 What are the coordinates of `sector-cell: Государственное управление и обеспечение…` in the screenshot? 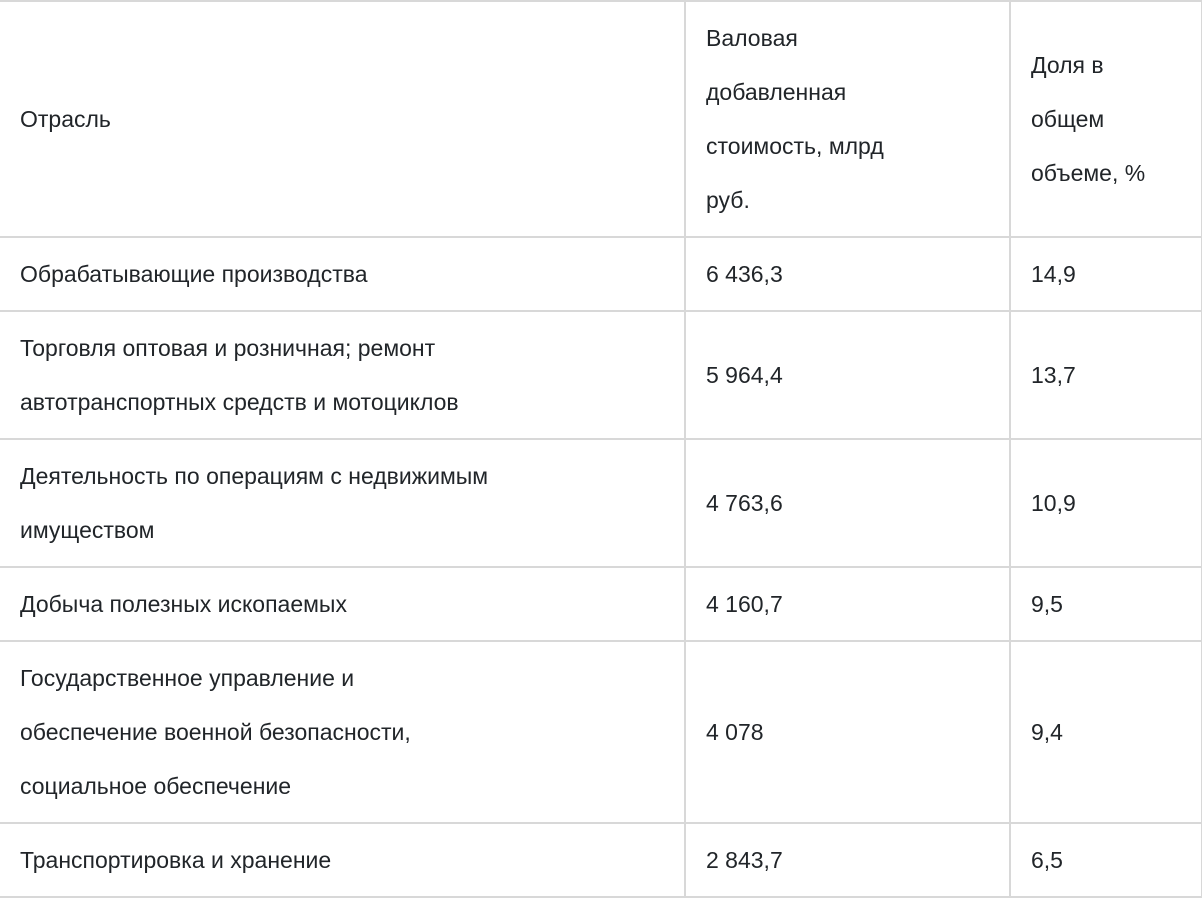 It's located at (342, 732).